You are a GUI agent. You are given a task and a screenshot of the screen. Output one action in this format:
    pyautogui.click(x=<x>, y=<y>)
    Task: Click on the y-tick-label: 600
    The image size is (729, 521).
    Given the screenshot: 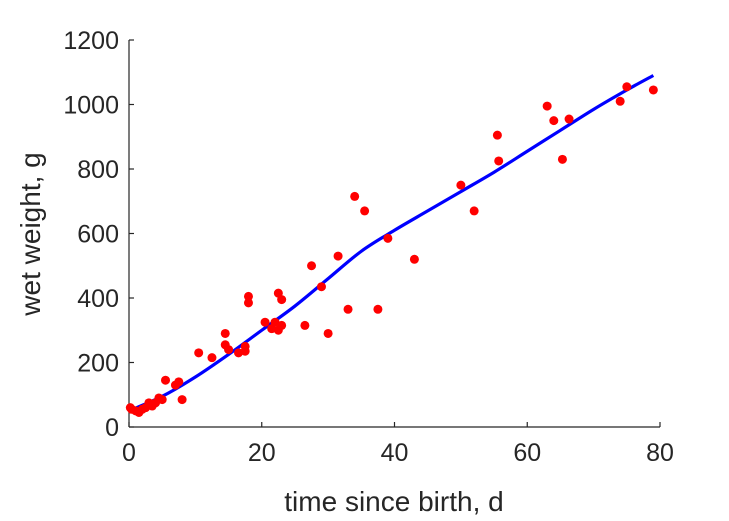 What is the action you would take?
    pyautogui.click(x=98, y=235)
    